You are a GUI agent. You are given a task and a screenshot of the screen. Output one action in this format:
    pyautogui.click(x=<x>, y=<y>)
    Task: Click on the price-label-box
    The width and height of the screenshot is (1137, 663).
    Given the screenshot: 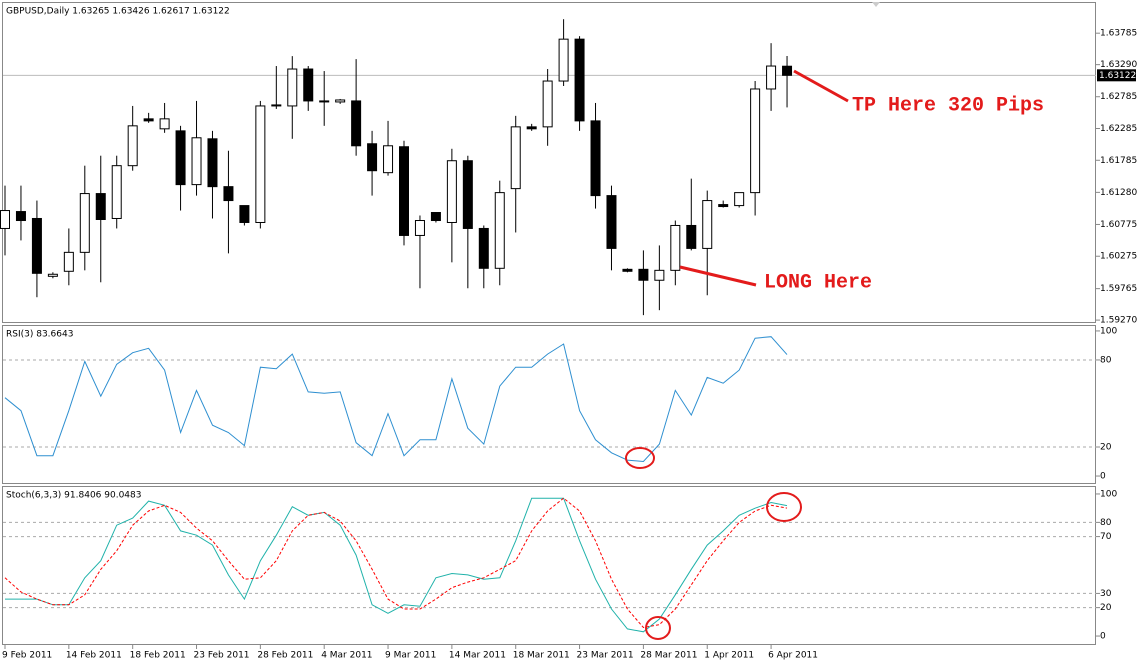 What is the action you would take?
    pyautogui.click(x=1116, y=75)
    